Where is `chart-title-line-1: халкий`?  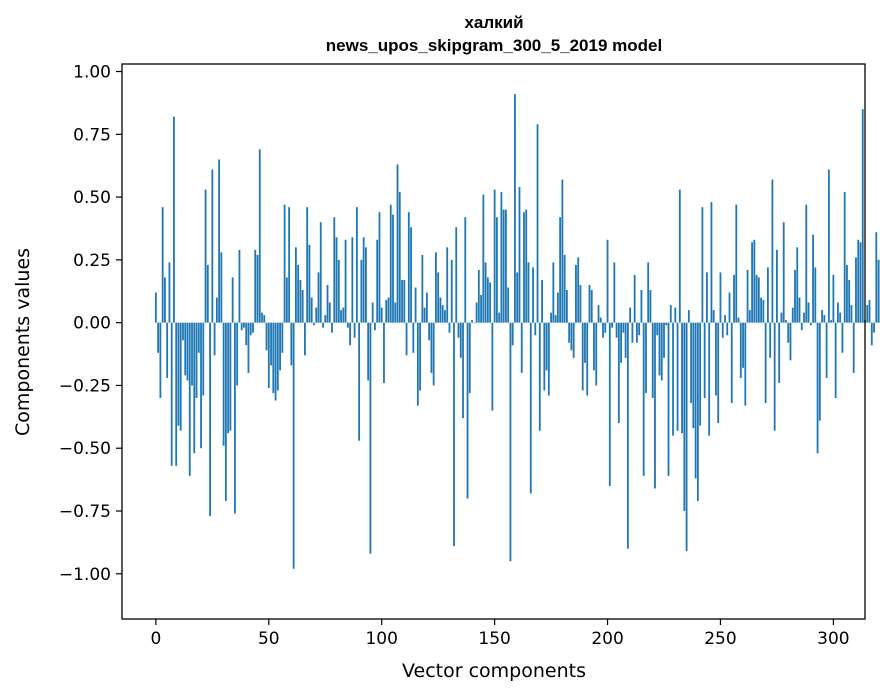 chart-title-line-1: халкий is located at coordinates (493, 22).